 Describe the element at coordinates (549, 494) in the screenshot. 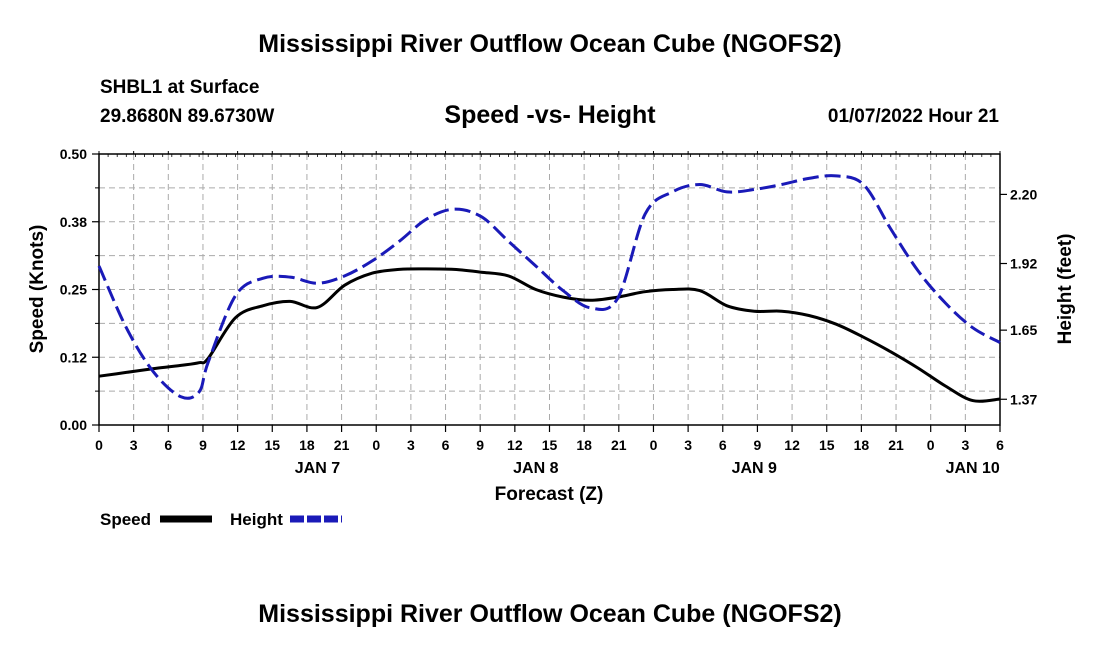

I see `x-axis-title: Forecast (Z)` at that location.